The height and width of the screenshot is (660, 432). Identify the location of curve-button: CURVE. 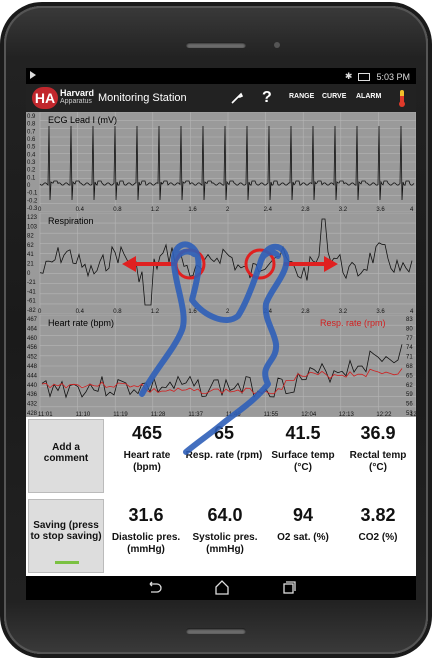
(334, 96).